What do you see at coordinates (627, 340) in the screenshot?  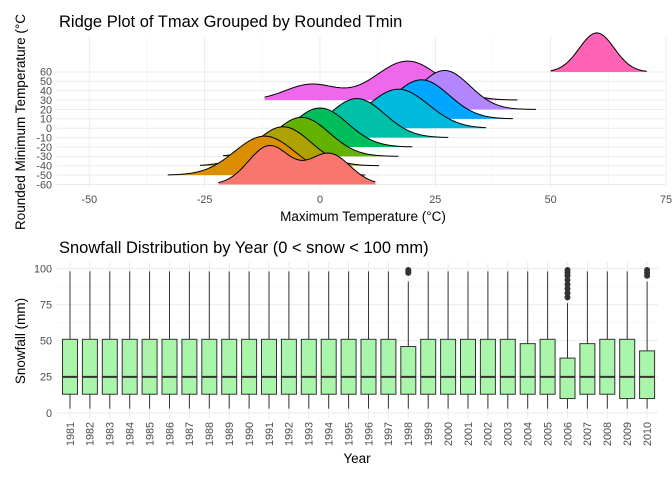 I see `box-2009` at bounding box center [627, 340].